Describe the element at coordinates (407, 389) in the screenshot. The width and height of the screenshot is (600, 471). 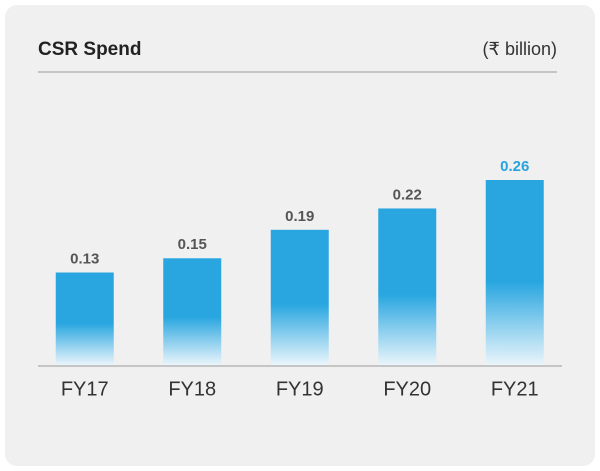
I see `x-tick-label: FY20` at that location.